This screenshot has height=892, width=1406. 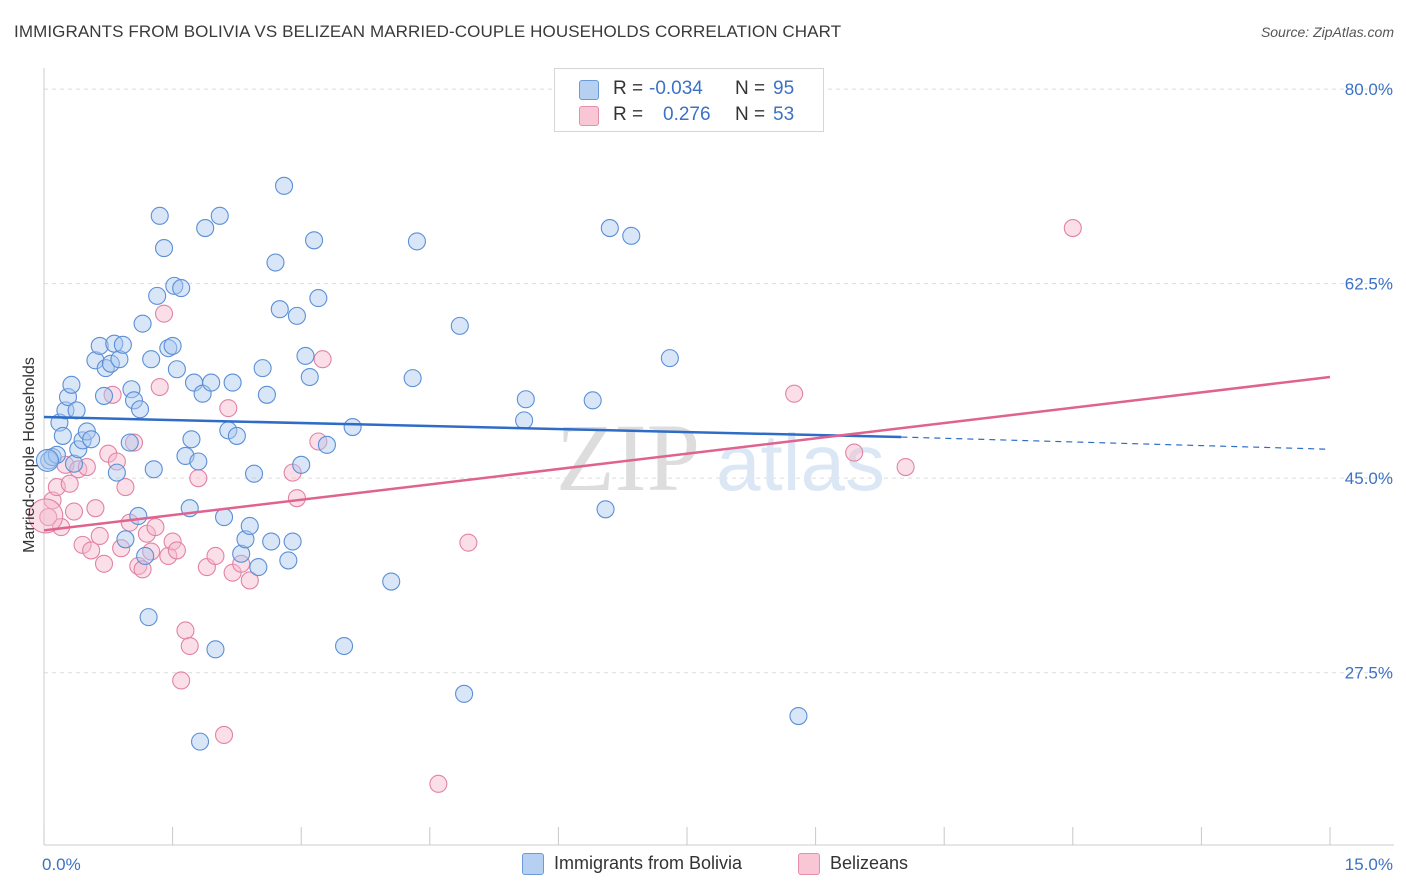 What do you see at coordinates (589, 90) in the screenshot?
I see `bolivia-swatch` at bounding box center [589, 90].